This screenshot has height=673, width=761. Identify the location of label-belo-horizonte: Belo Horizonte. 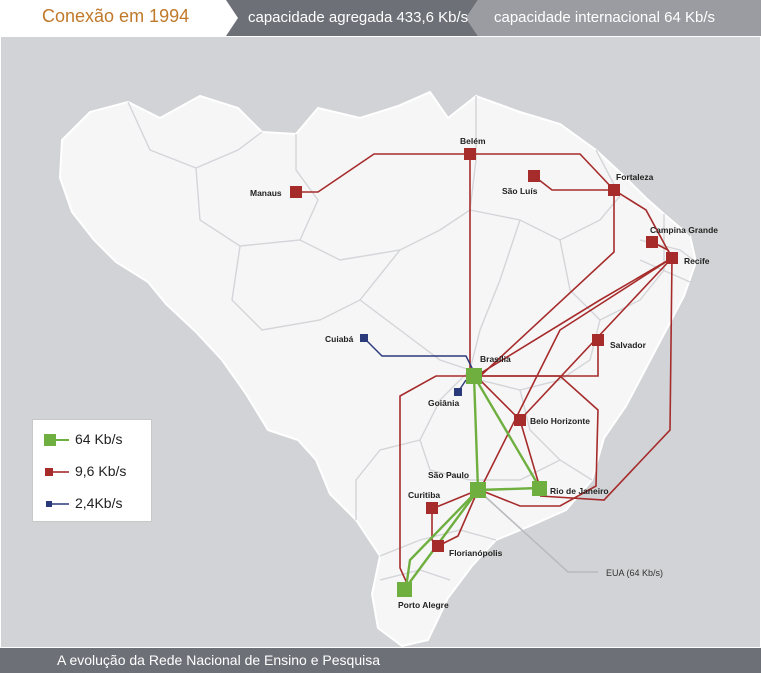
(560, 421).